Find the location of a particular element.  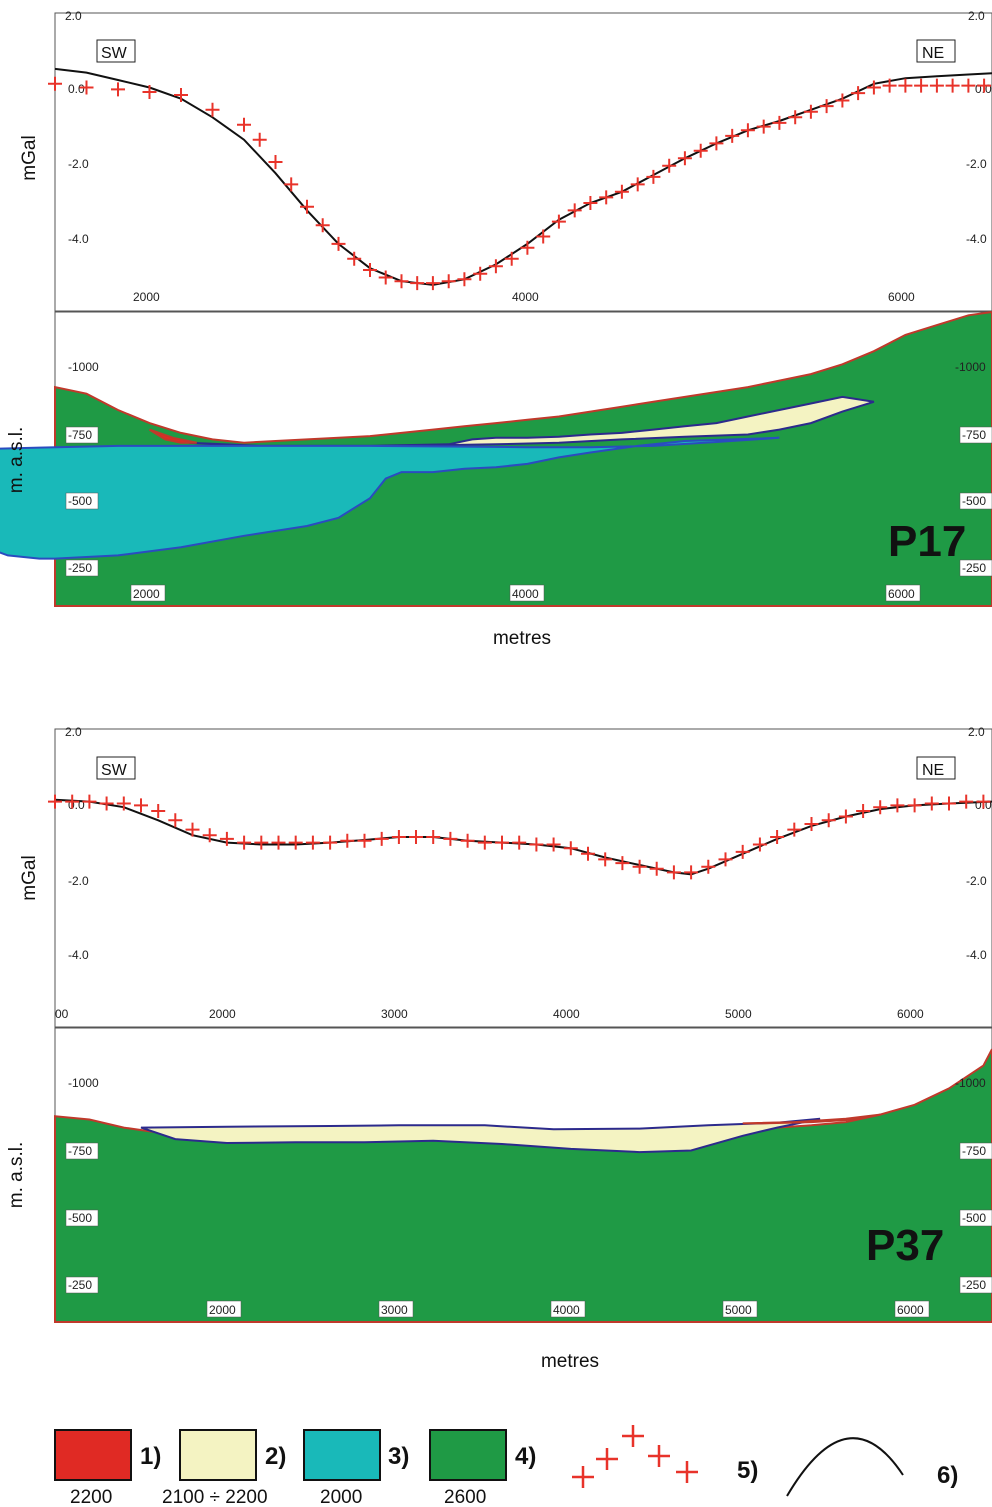

p37-profile-label: P37 is located at coordinates (905, 1245).